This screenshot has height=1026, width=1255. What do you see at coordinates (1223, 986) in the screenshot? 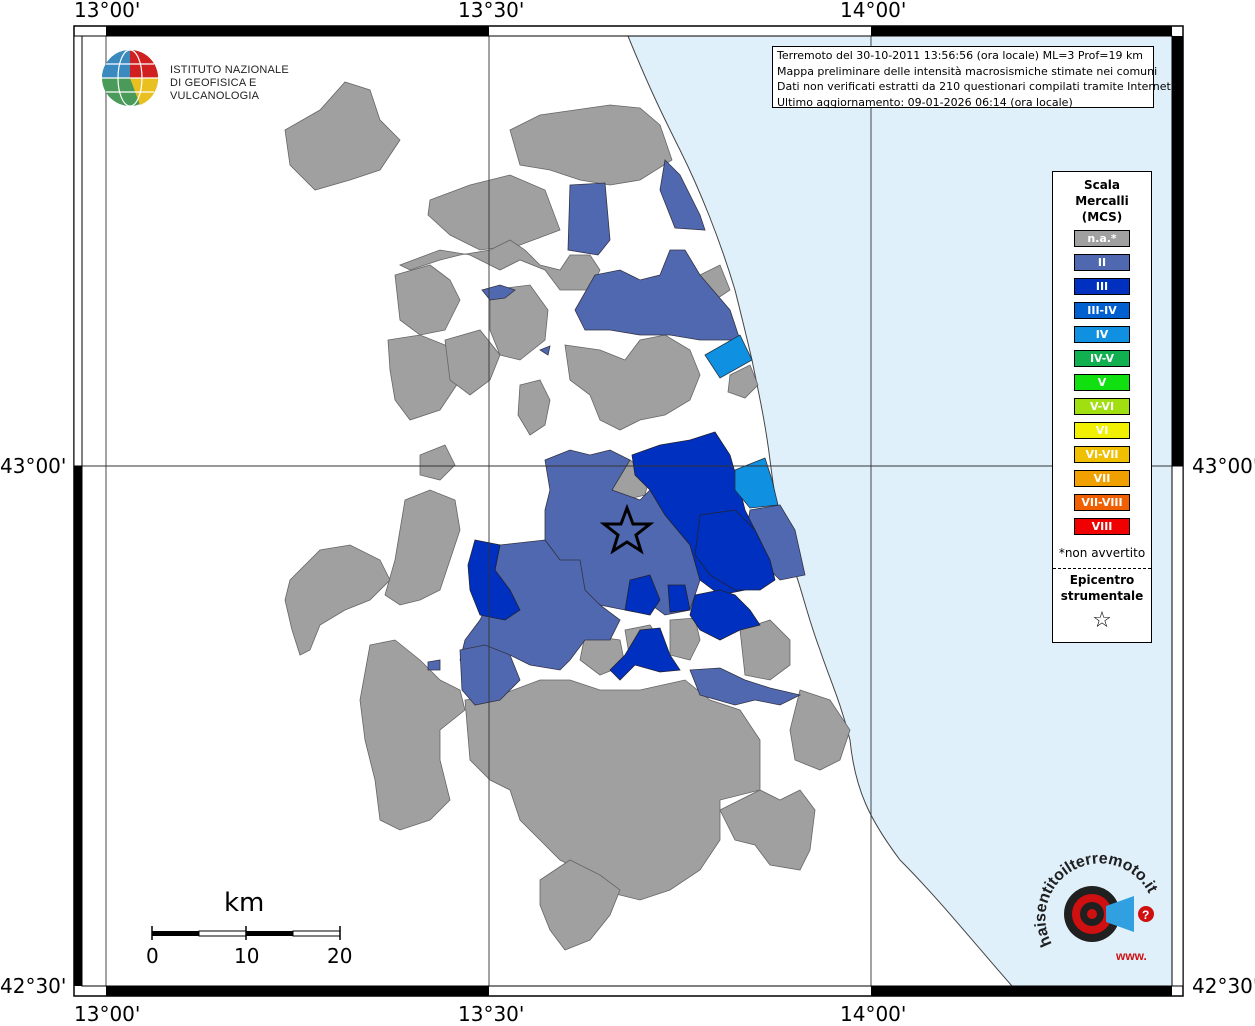
I see `lat-label-right-4230: 42°30'` at bounding box center [1223, 986].